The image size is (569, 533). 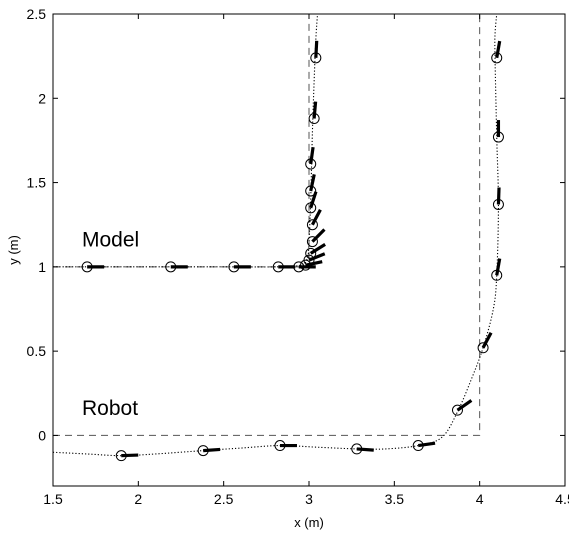 What do you see at coordinates (37, 14) in the screenshot?
I see `y-tick-label: 2.5` at bounding box center [37, 14].